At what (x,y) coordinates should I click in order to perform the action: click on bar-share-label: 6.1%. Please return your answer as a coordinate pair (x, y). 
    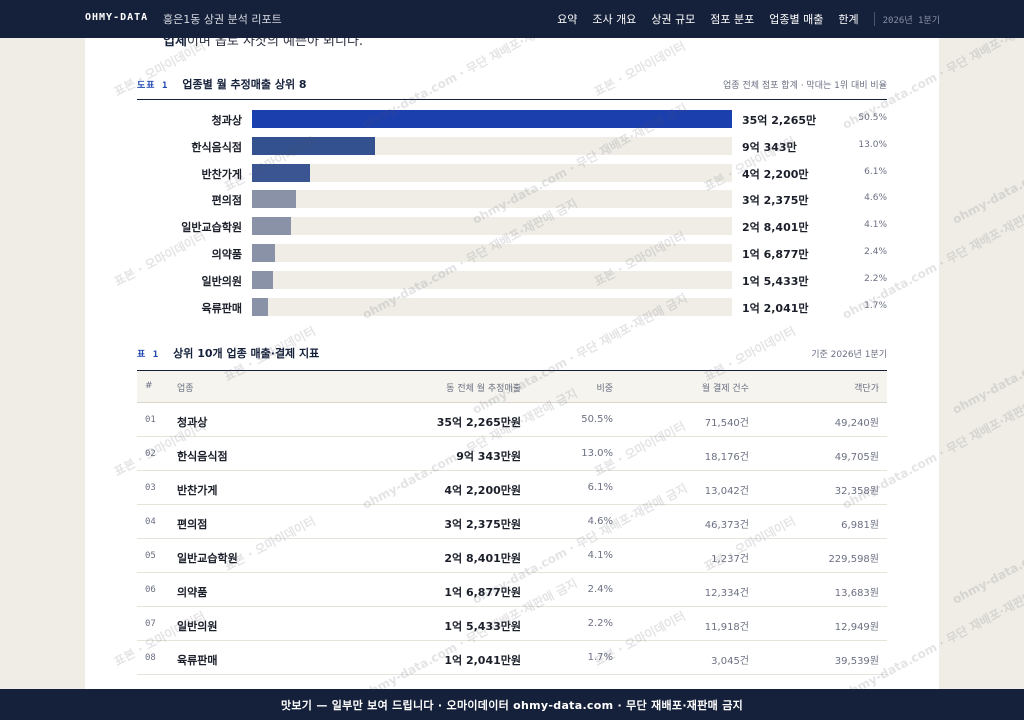
    Looking at the image, I should click on (875, 171).